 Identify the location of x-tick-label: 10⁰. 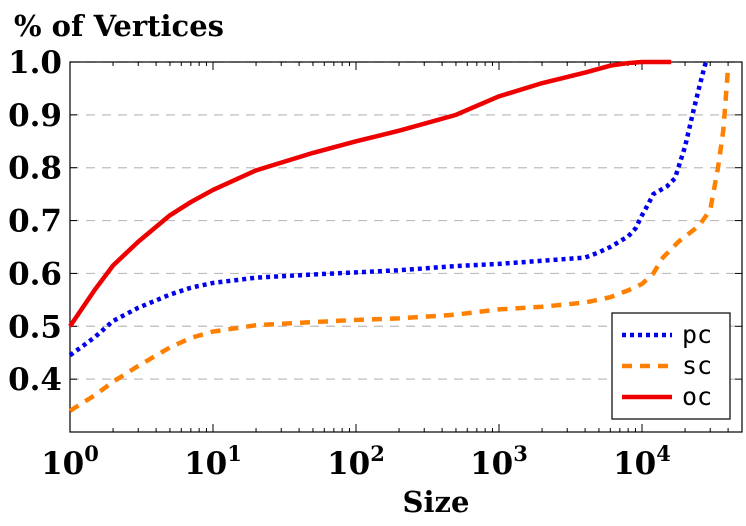
(70, 461).